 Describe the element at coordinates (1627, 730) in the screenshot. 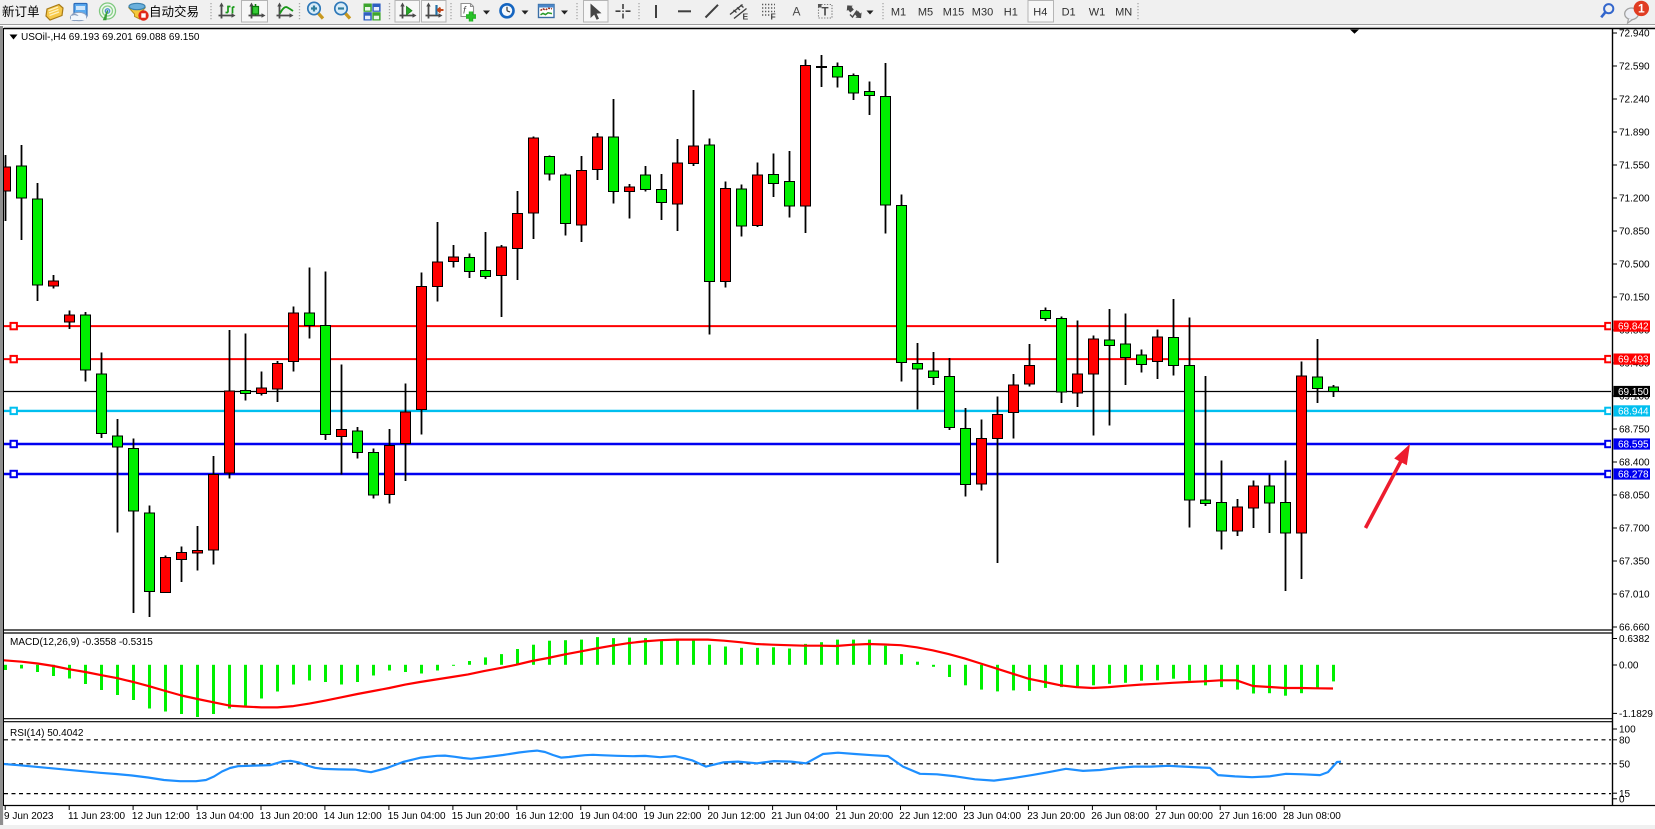

I see `svg-text: 100` at that location.